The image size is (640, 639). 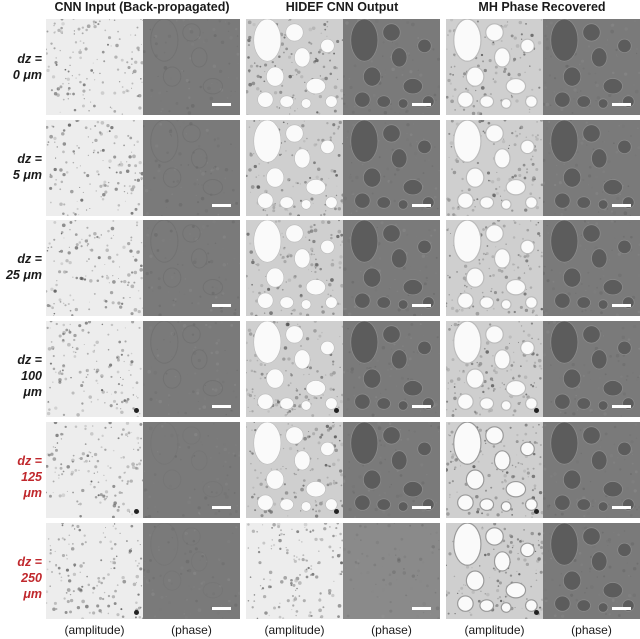 I want to click on panel-cnn-amplitude-row5, so click(x=94, y=470).